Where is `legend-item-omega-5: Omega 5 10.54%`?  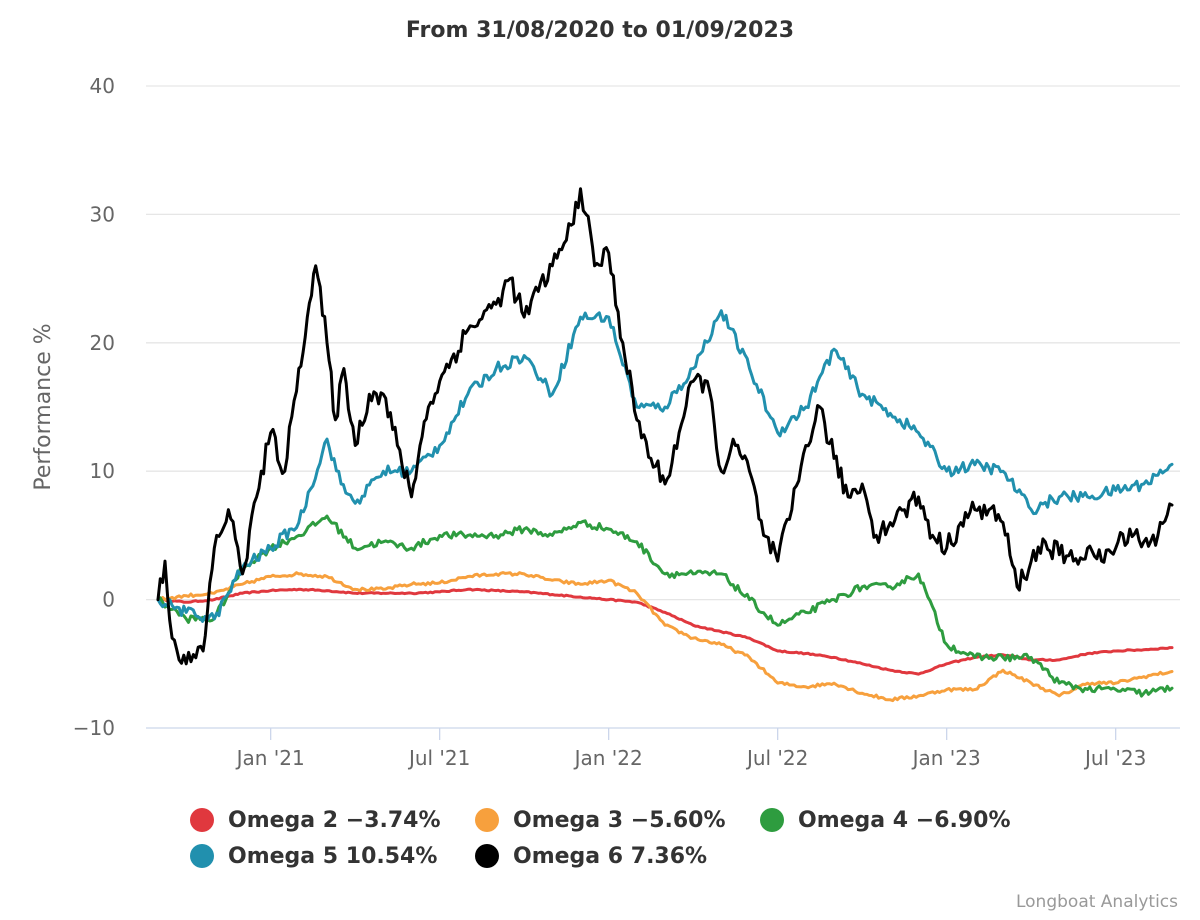
legend-item-omega-5: Omega 5 10.54% is located at coordinates (332, 856).